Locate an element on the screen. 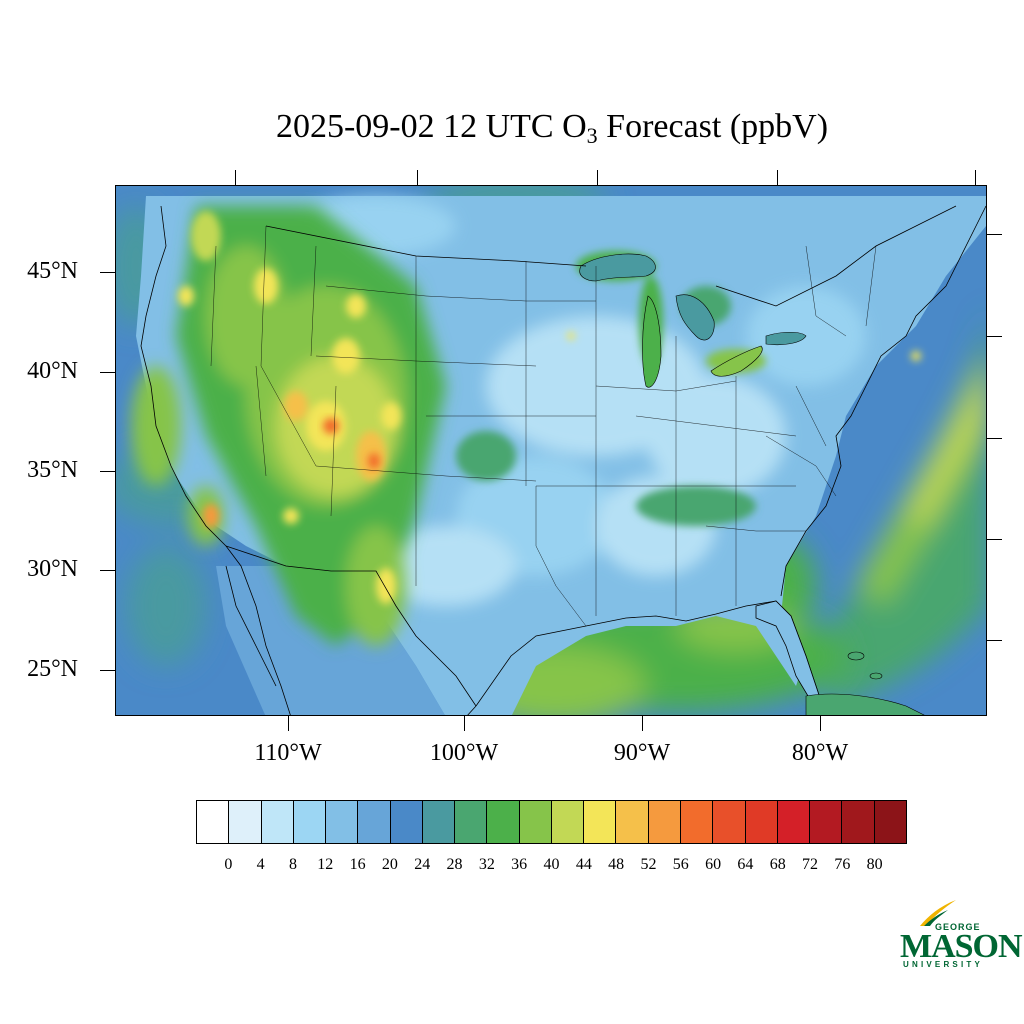 Image resolution: width=1024 pixels, height=1024 pixels. colorbar-label: 52 is located at coordinates (648, 864).